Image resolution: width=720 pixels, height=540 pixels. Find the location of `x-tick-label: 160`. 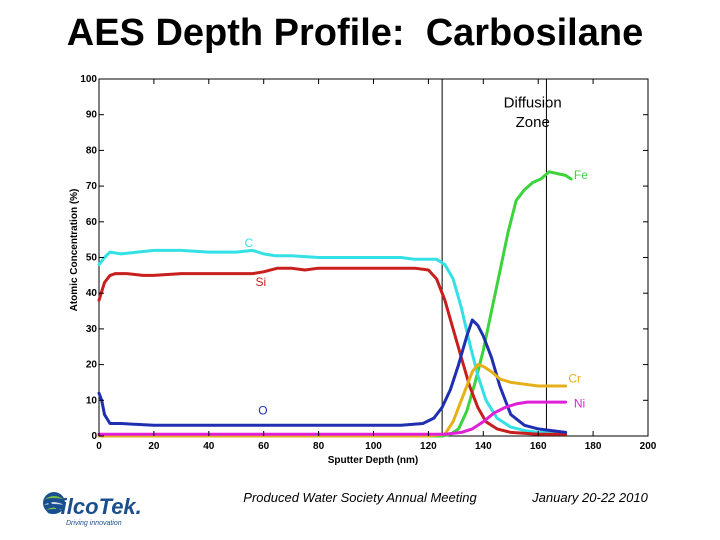

x-tick-label: 160 is located at coordinates (538, 446).